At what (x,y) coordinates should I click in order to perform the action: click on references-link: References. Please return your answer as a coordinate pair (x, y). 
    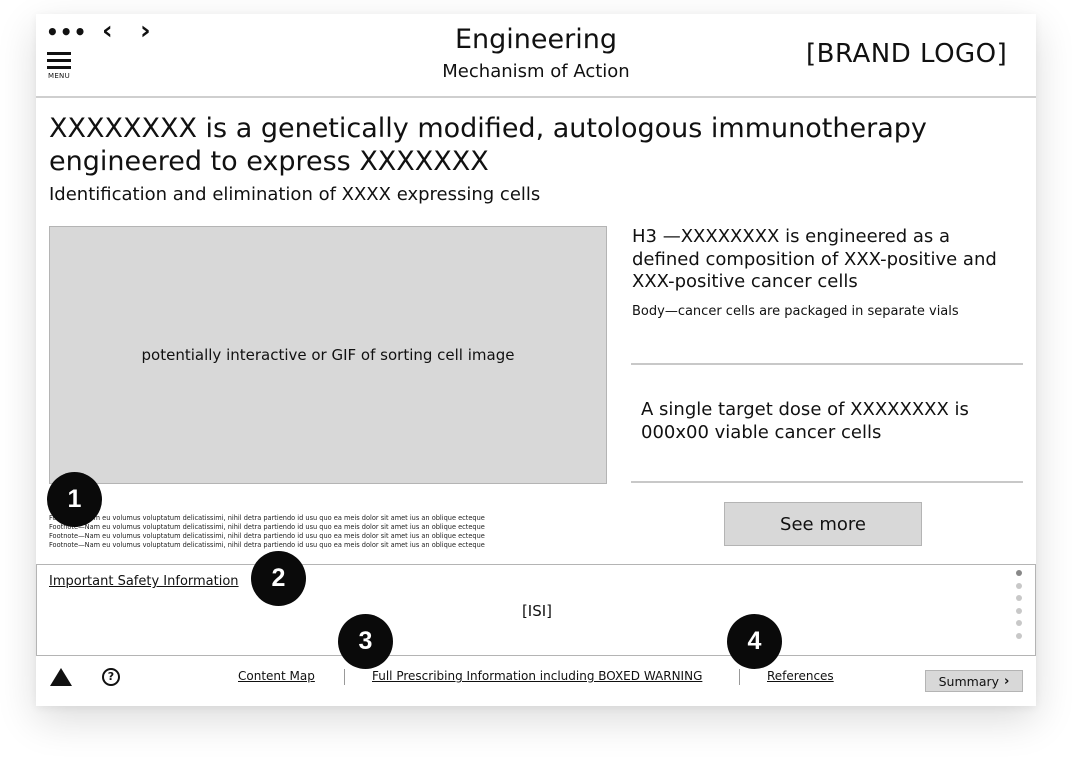
    Looking at the image, I should click on (800, 676).